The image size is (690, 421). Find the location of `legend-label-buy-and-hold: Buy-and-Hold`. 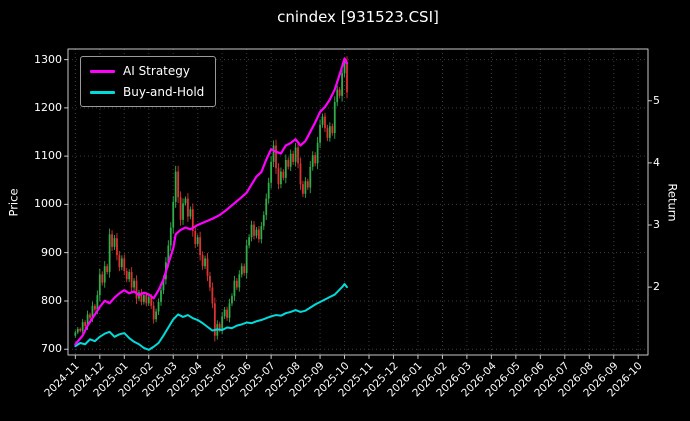

legend-label-buy-and-hold: Buy-and-Hold is located at coordinates (164, 92).